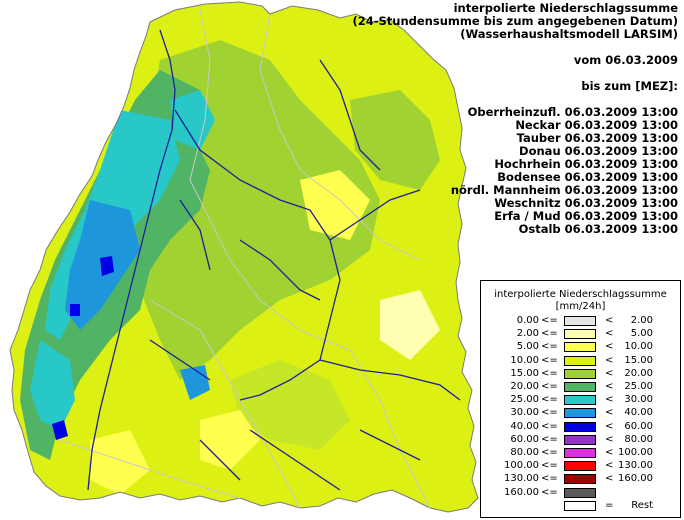 This screenshot has width=684, height=520. Describe the element at coordinates (521, 466) in the screenshot. I see `legend-from-value: 100.00` at that location.